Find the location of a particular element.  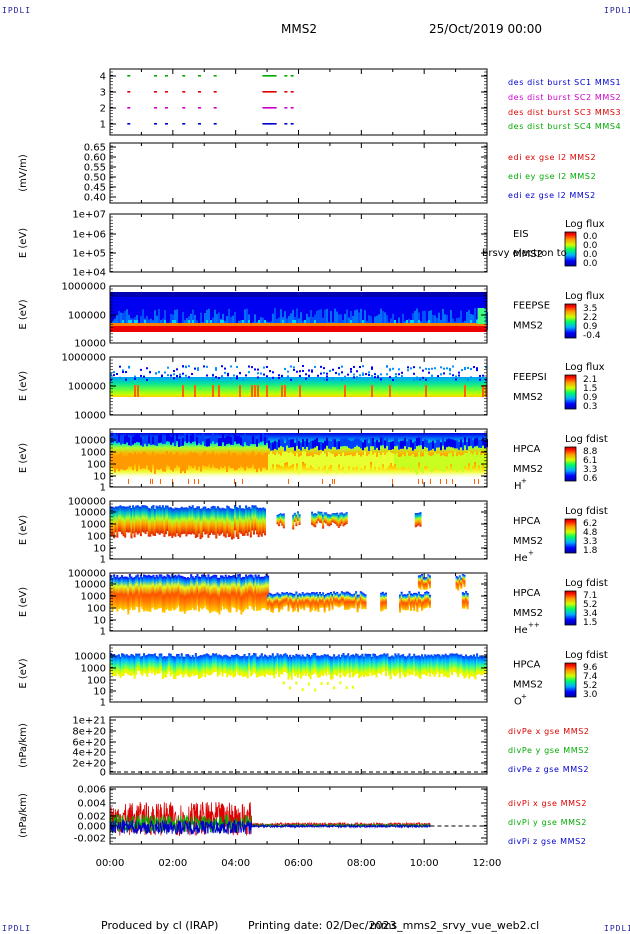

species-label: He is located at coordinates (521, 558).